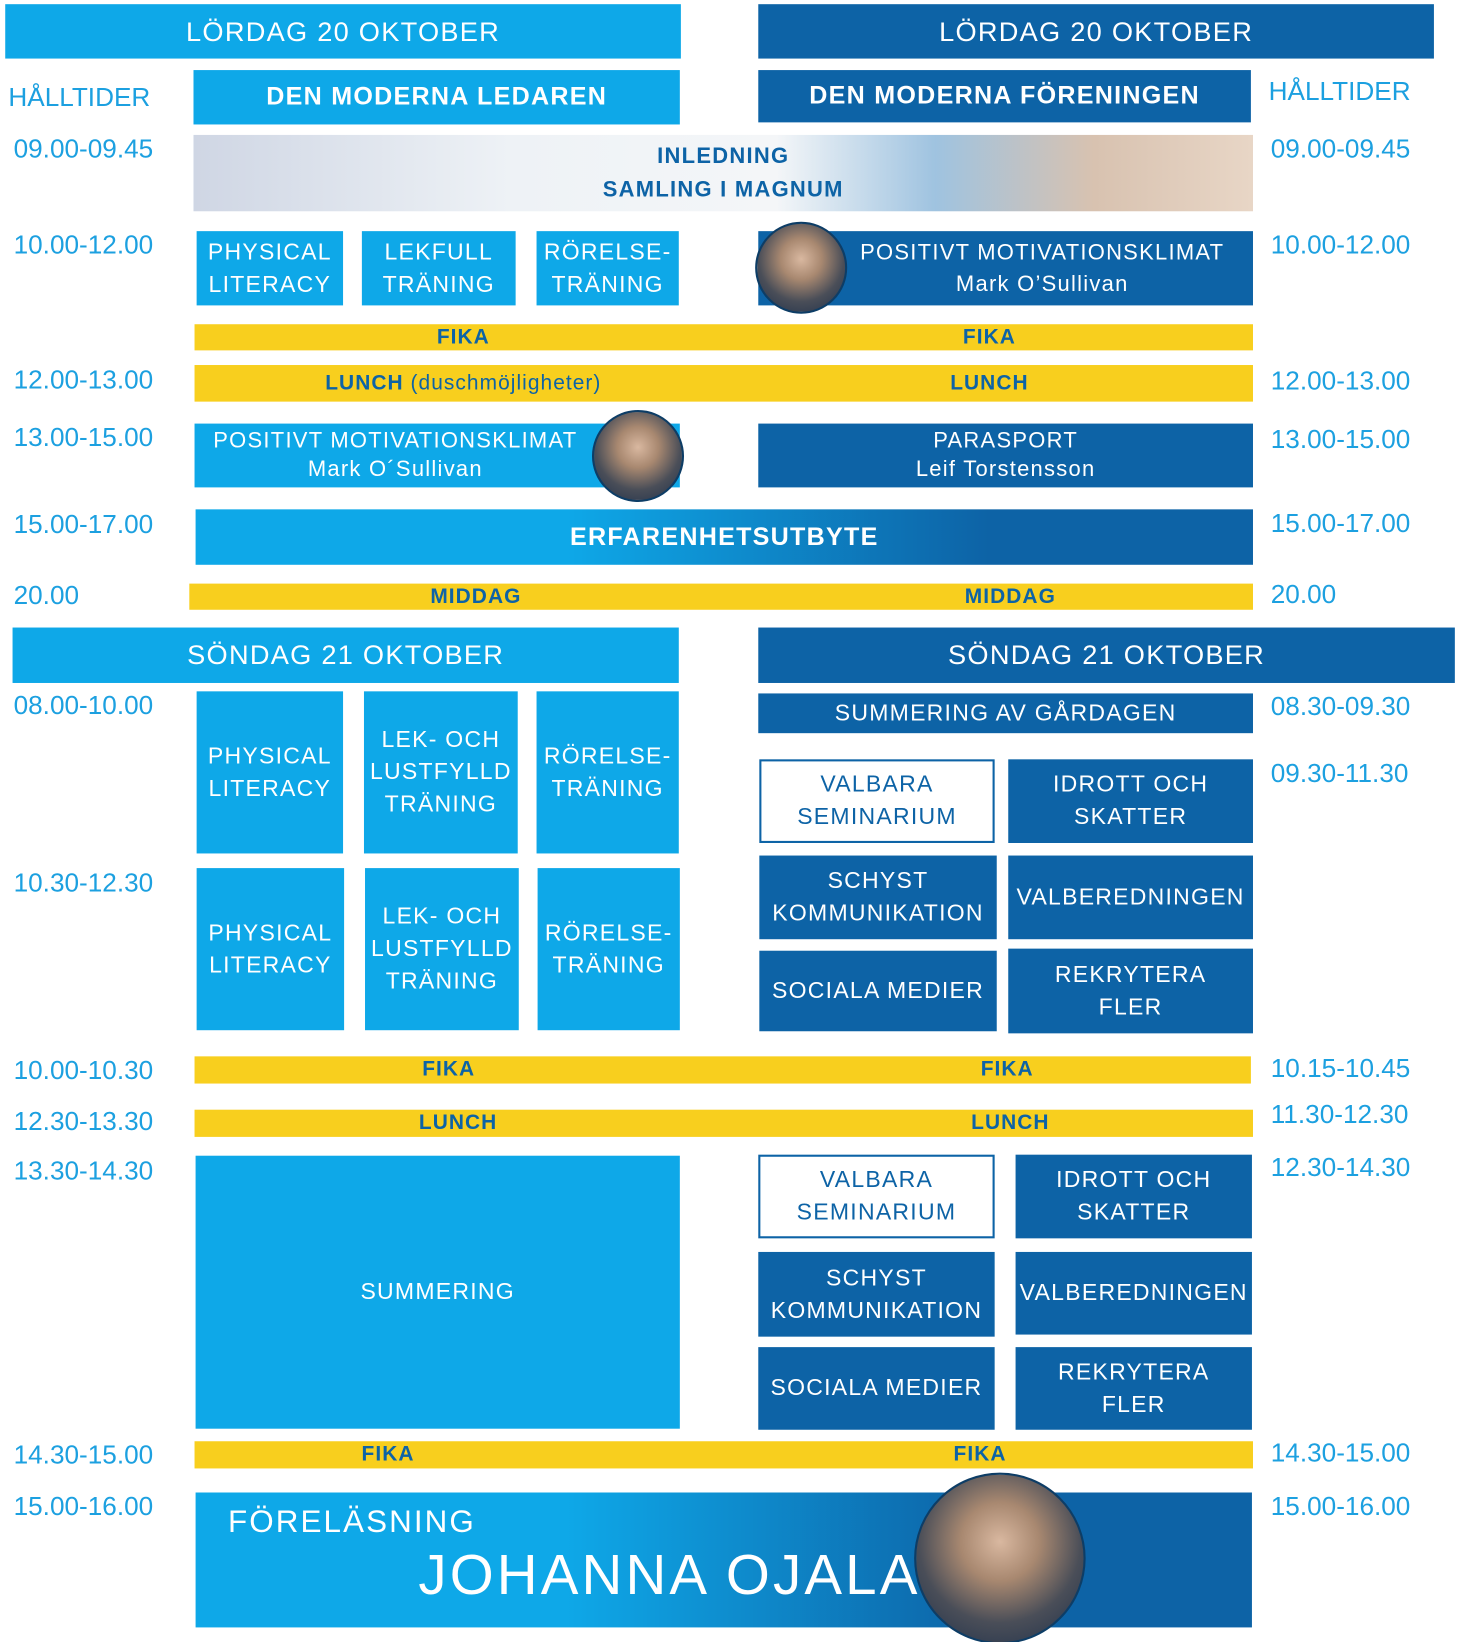 The image size is (1459, 1642). Describe the element at coordinates (723, 189) in the screenshot. I see `intro-banner-text: SAMLING I MAGNUM` at that location.